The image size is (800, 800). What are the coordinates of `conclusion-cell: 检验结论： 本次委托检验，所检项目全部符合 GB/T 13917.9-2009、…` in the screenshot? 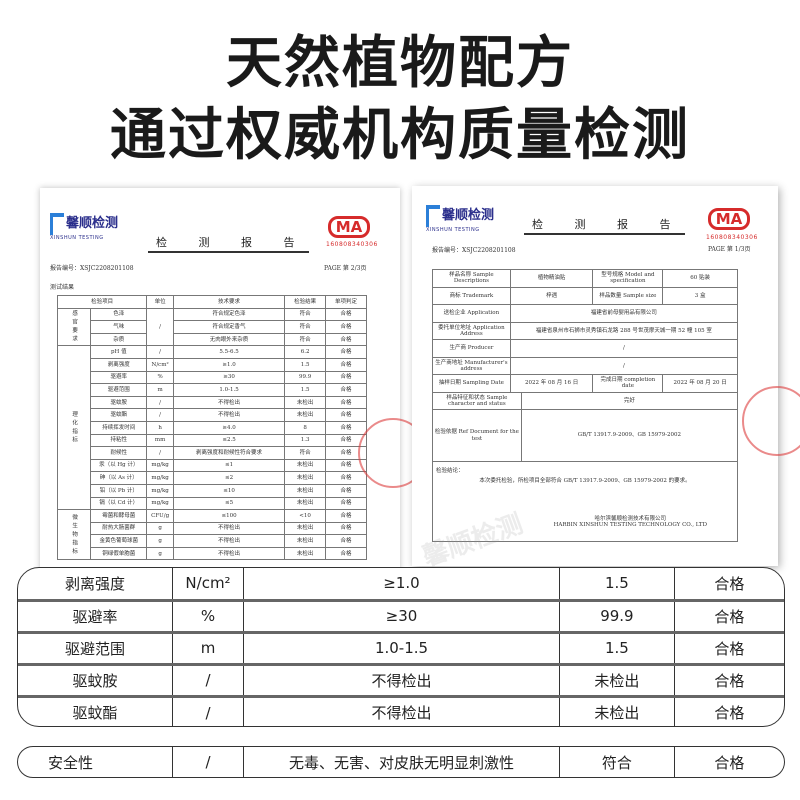 It's located at (585, 501).